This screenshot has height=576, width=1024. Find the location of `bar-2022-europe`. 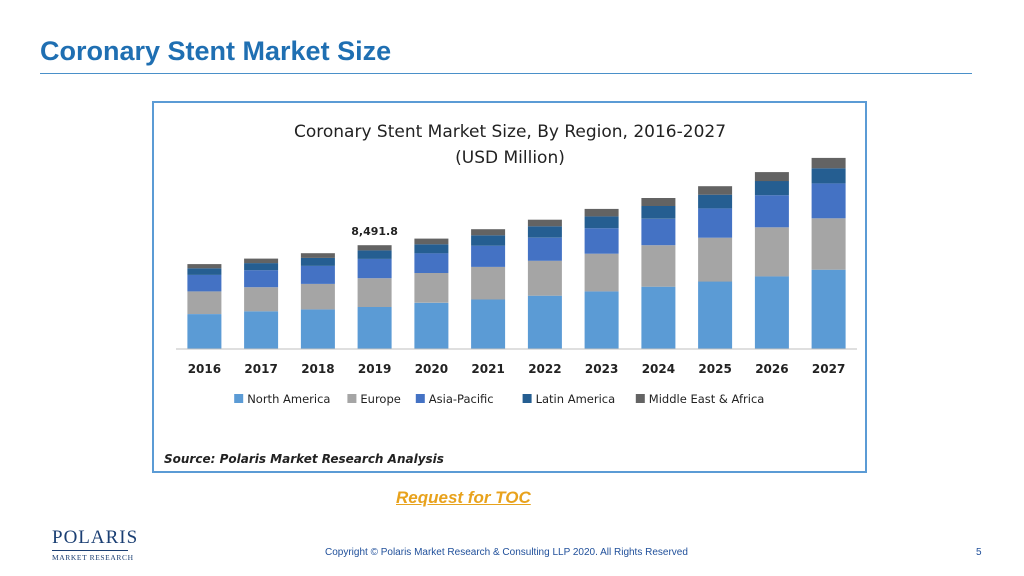

bar-2022-europe is located at coordinates (544, 278).